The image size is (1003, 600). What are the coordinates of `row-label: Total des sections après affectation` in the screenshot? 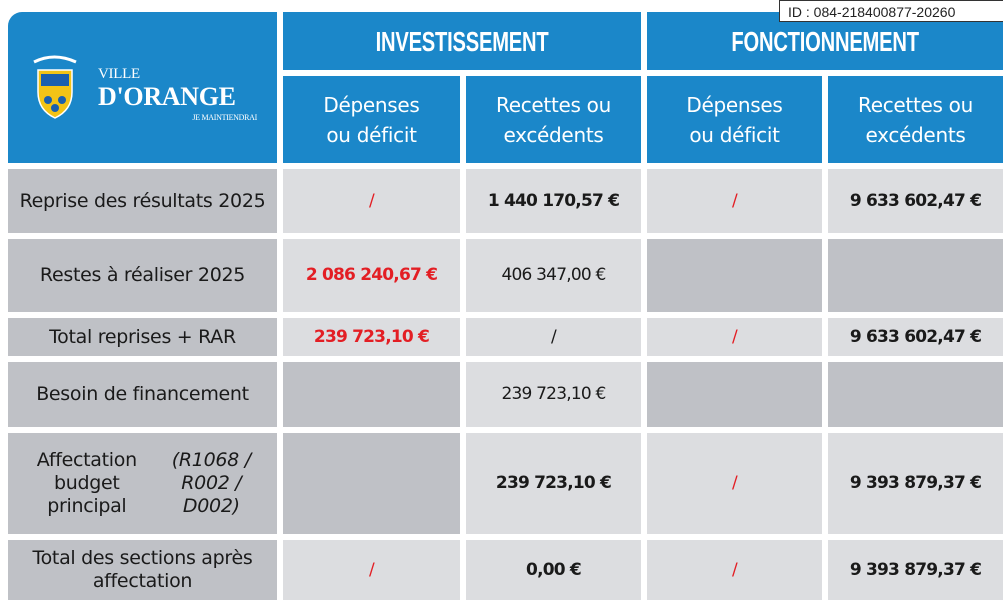 It's located at (142, 570).